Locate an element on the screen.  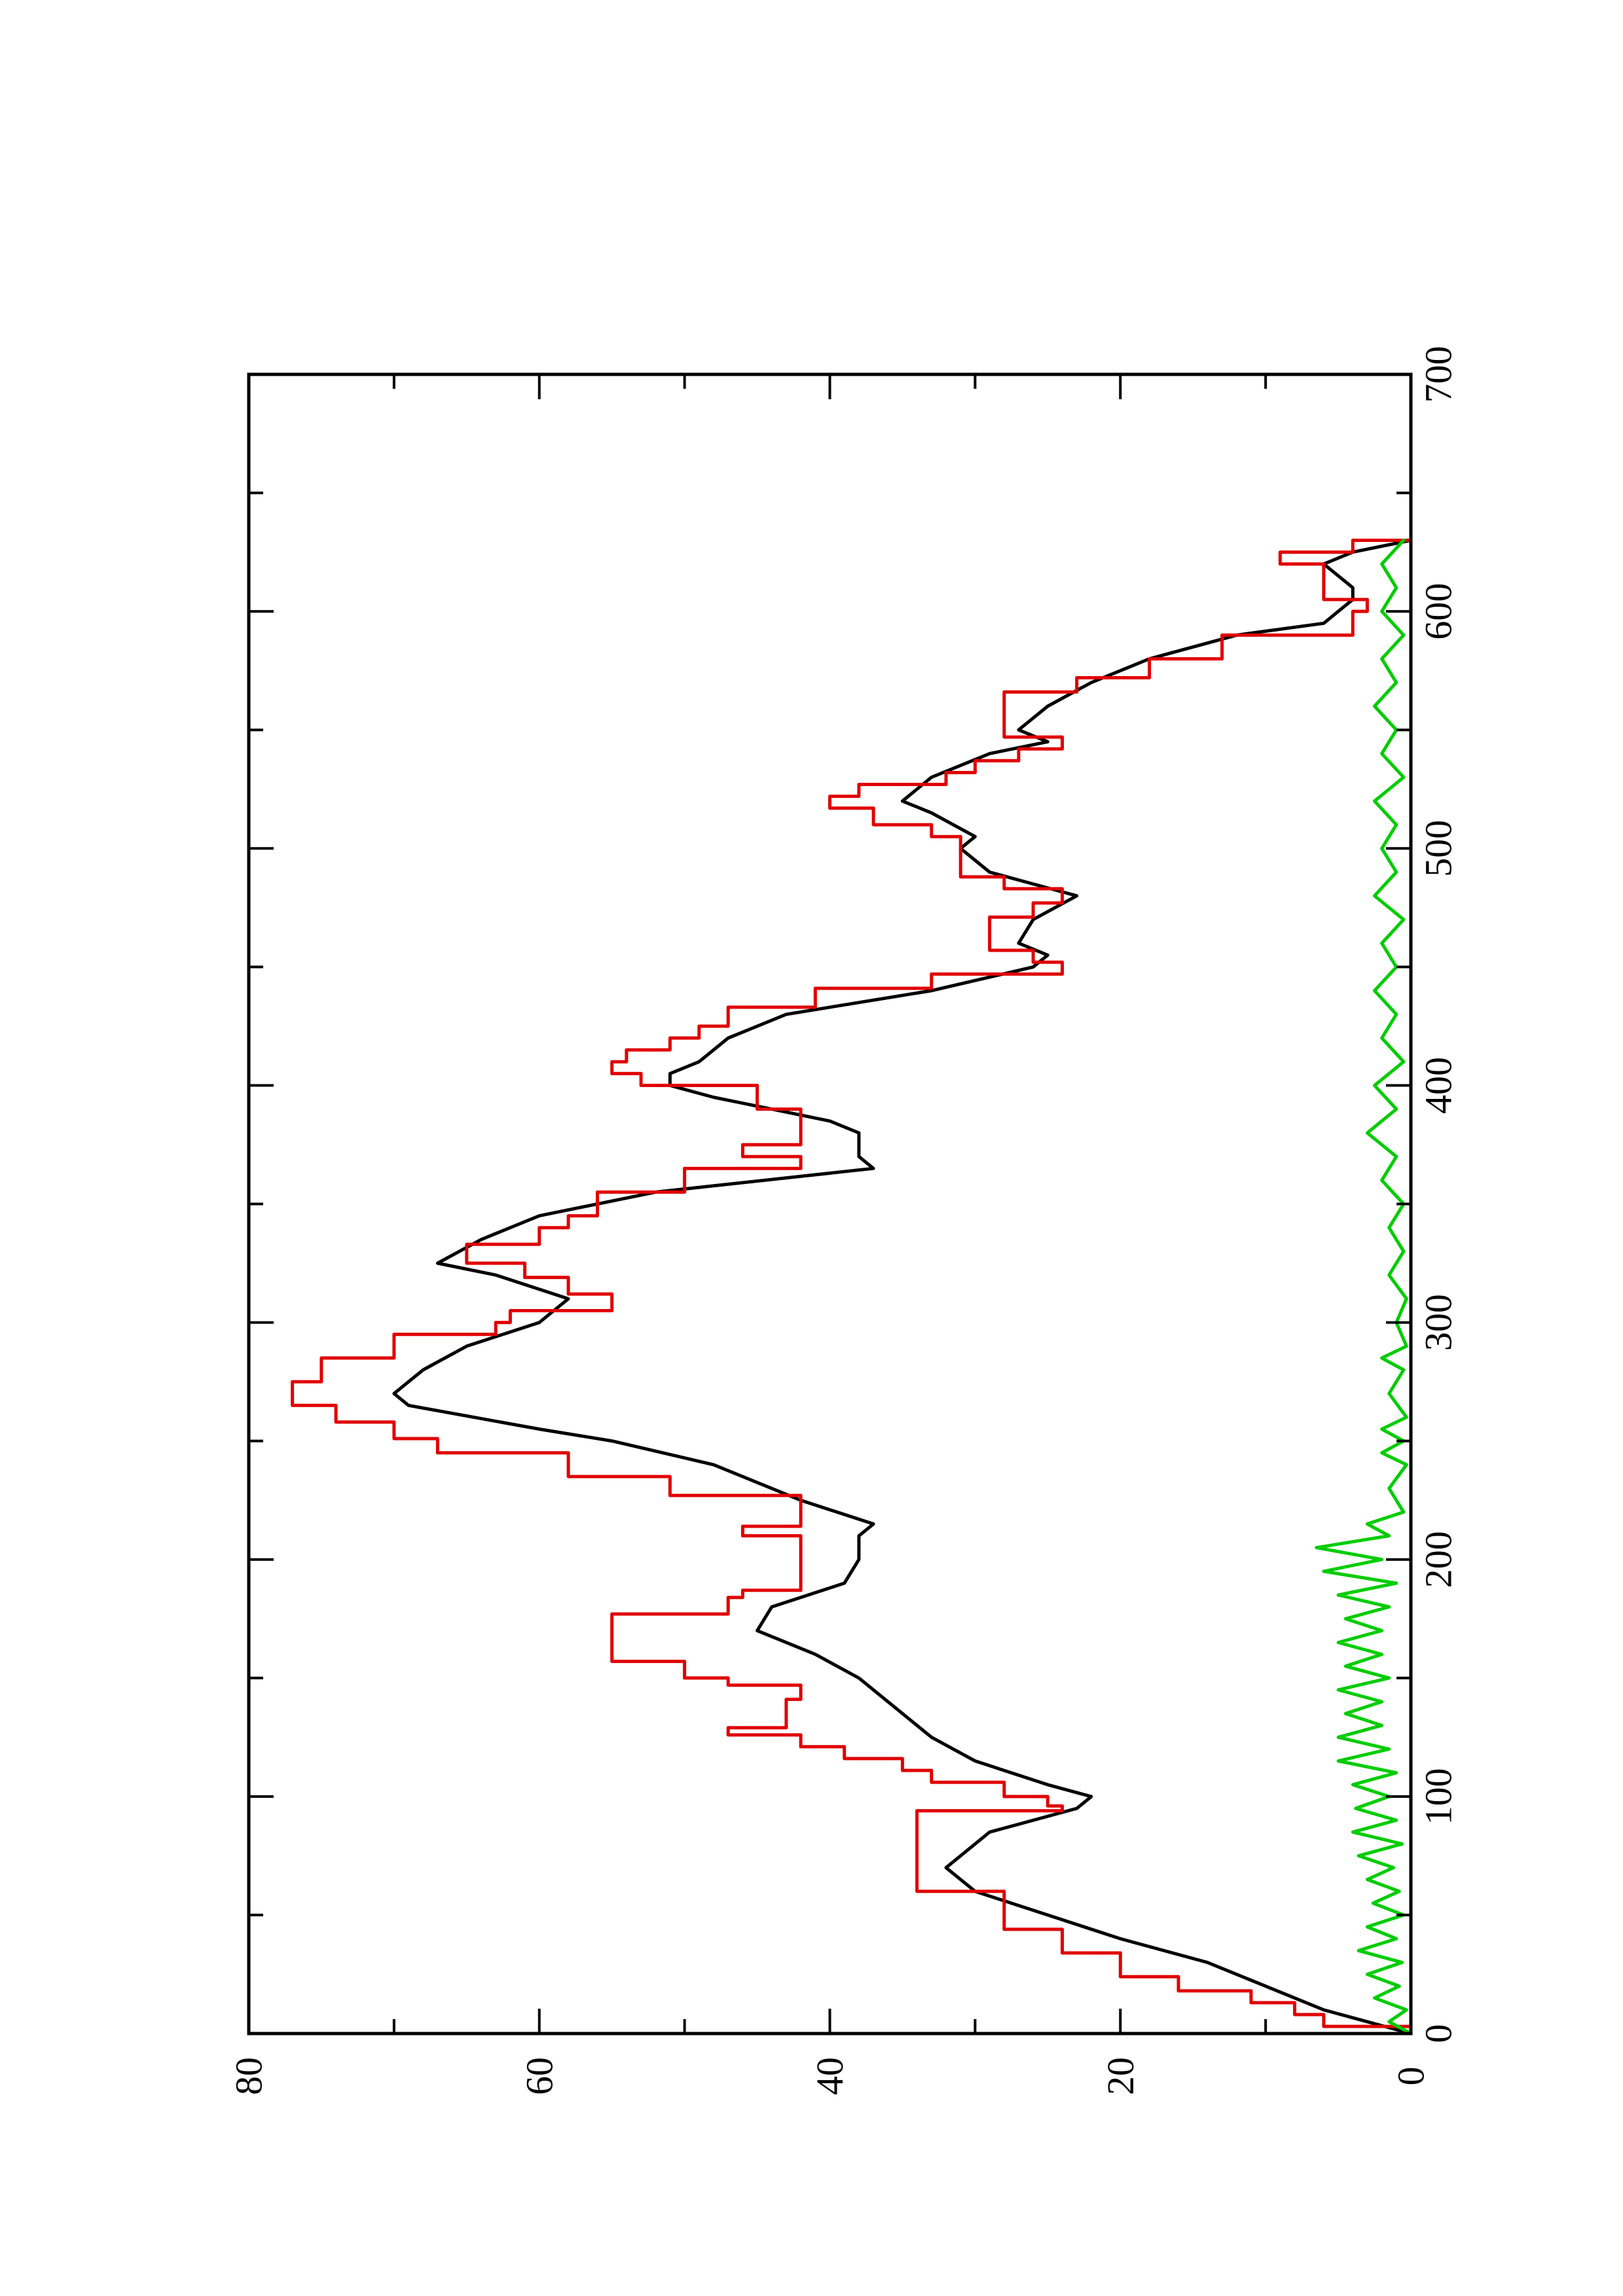
x-tick-label: 100 is located at coordinates (1438, 1796).